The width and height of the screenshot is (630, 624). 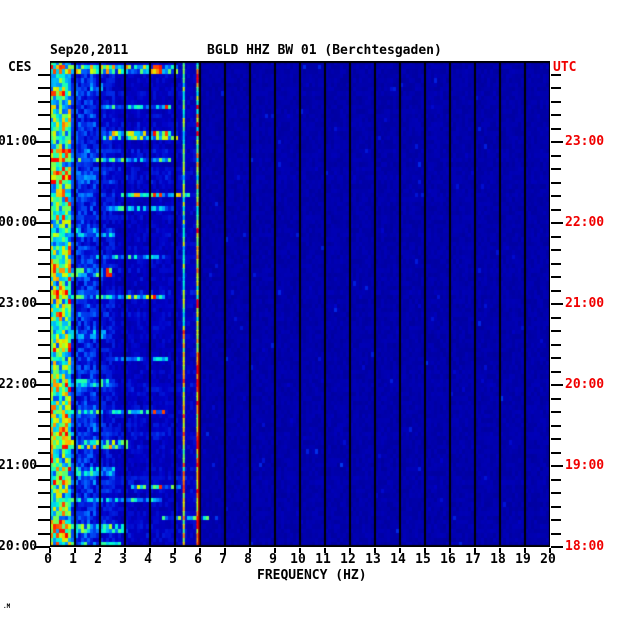 I want to click on left-hour-label: 23:00, so click(x=19, y=303).